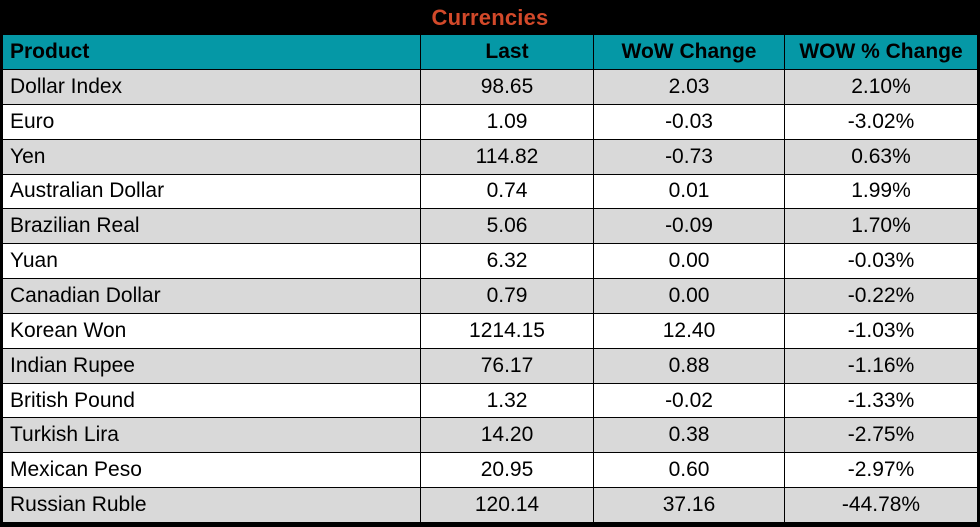  I want to click on row-label-mexican-peso: Mexican Peso, so click(211, 470).